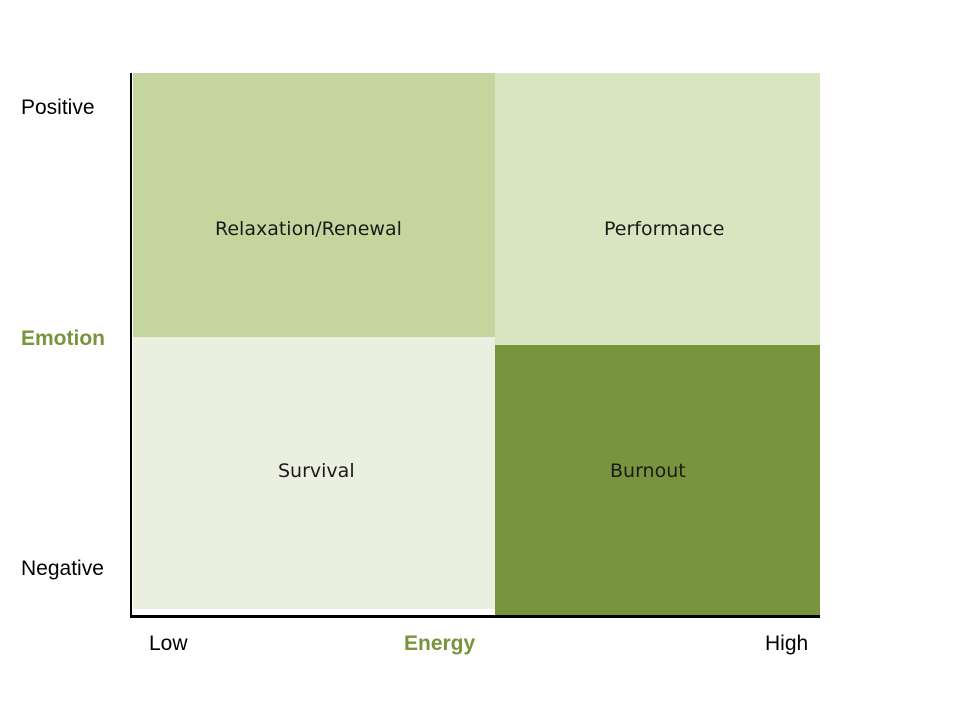 The image size is (960, 720). Describe the element at coordinates (62, 568) in the screenshot. I see `y-axis-low-label: Negative` at that location.